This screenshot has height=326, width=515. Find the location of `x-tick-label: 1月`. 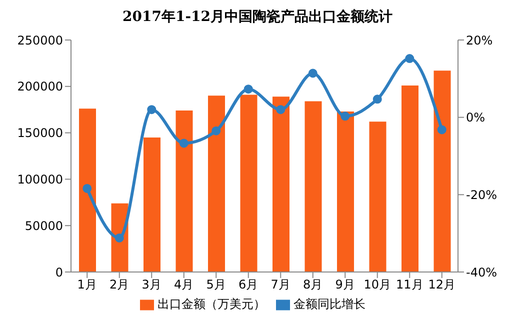

x-tick-label: 1月 is located at coordinates (87, 285).